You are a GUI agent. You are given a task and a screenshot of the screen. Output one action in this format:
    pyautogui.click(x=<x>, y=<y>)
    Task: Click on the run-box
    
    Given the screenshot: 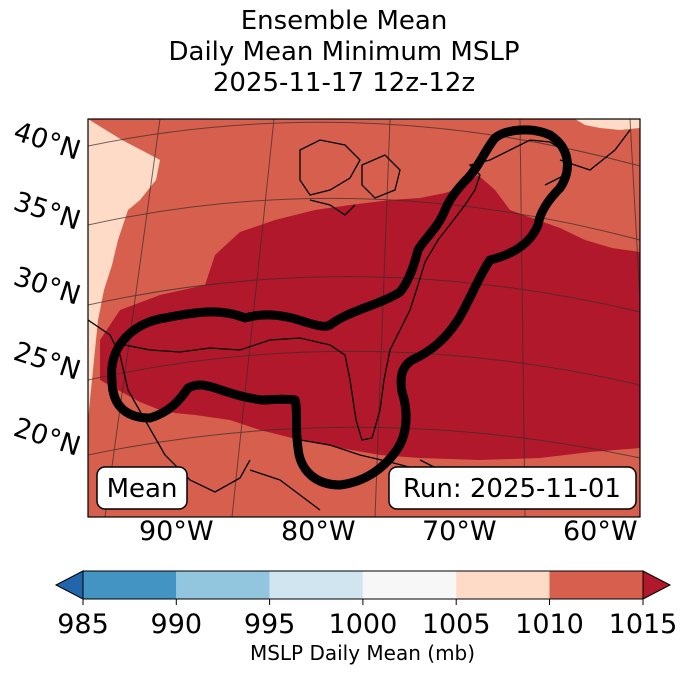 What is the action you would take?
    pyautogui.click(x=512, y=488)
    